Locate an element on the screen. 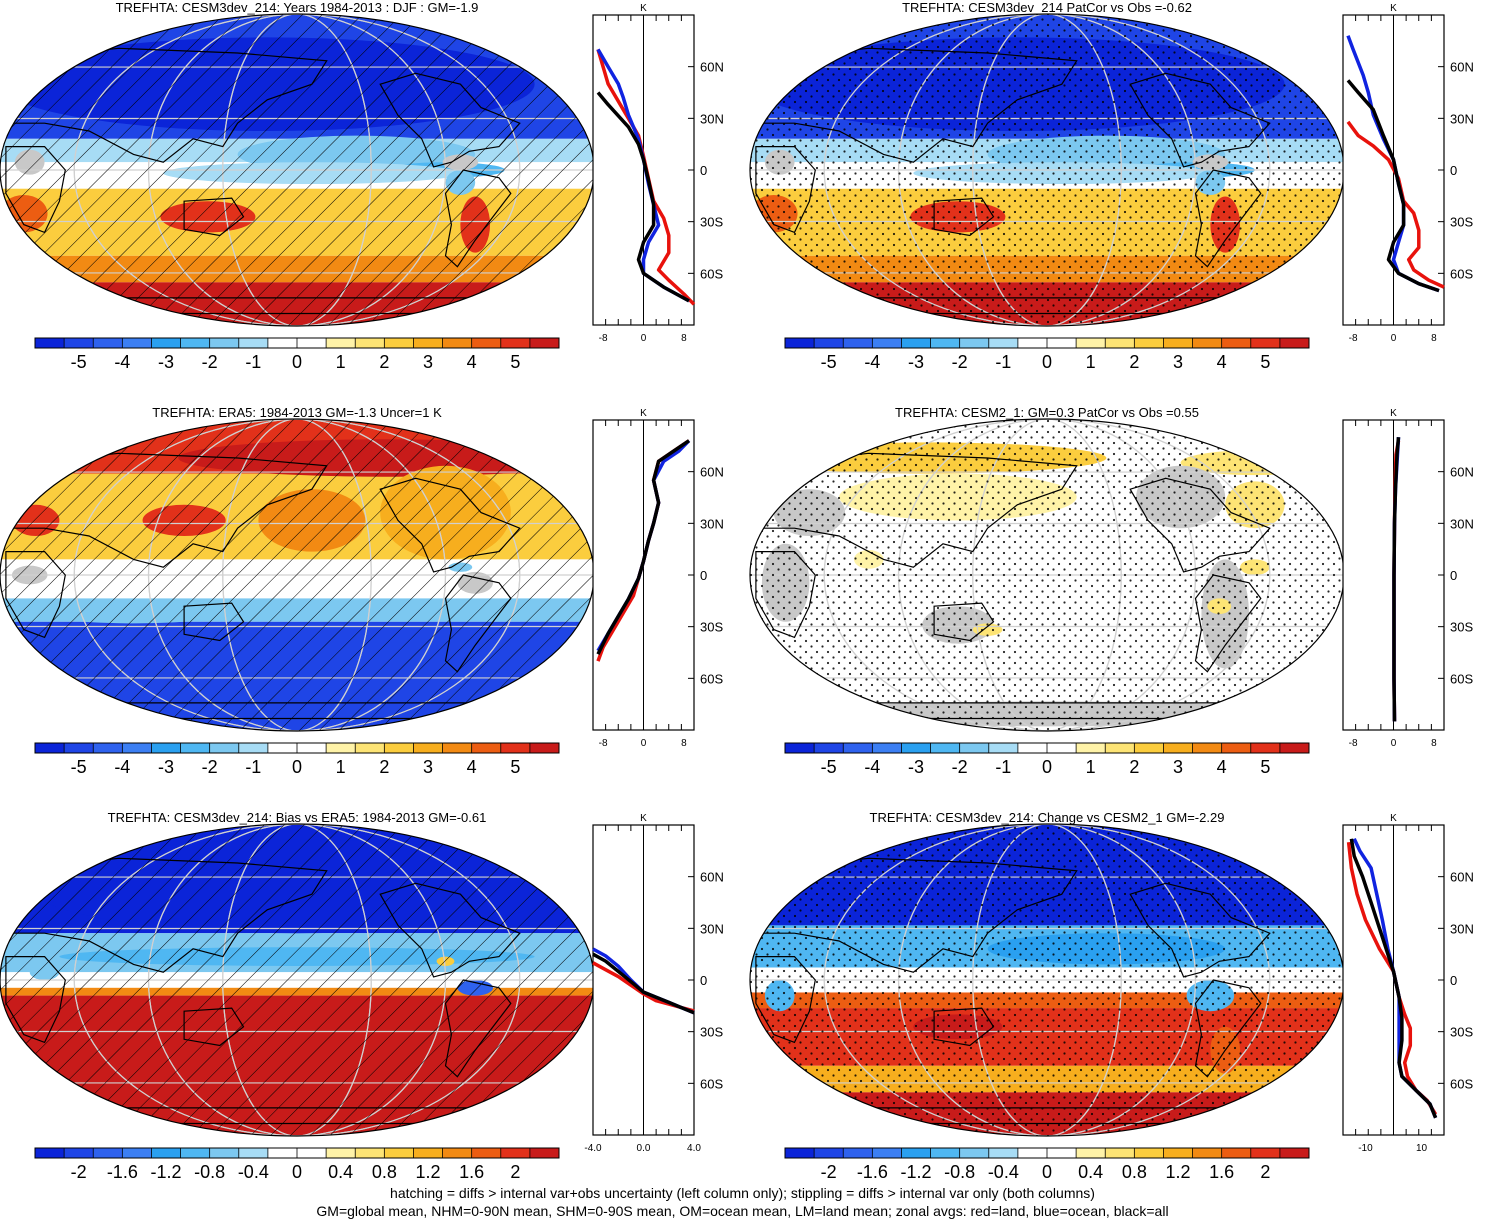 The width and height of the screenshot is (1485, 1219). colorbar-tick-label: -1.2 is located at coordinates (165, 1172).